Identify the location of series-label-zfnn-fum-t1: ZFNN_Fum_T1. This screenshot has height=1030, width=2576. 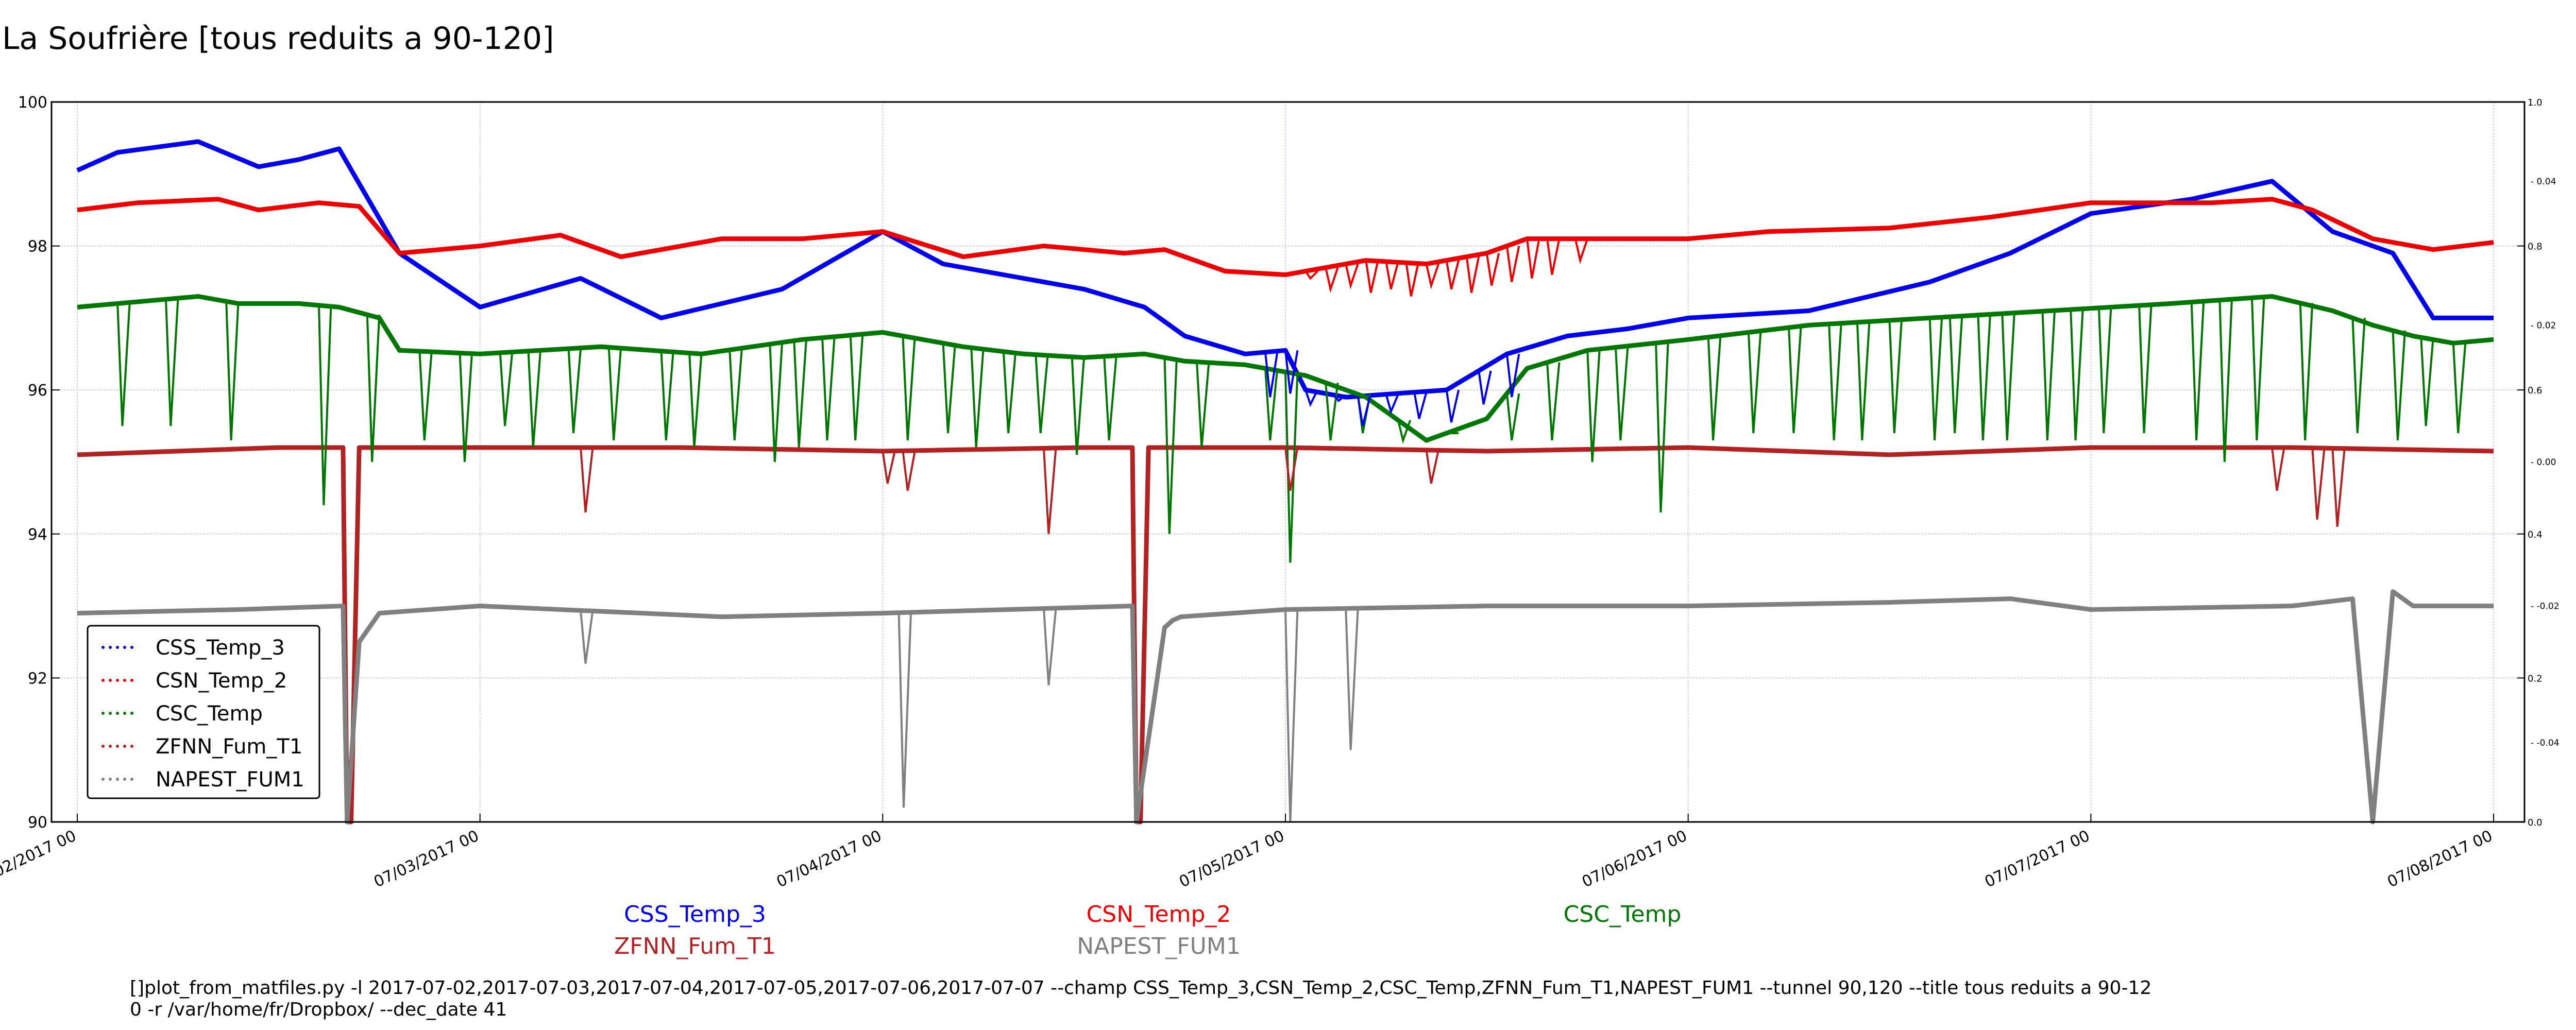
(695, 946).